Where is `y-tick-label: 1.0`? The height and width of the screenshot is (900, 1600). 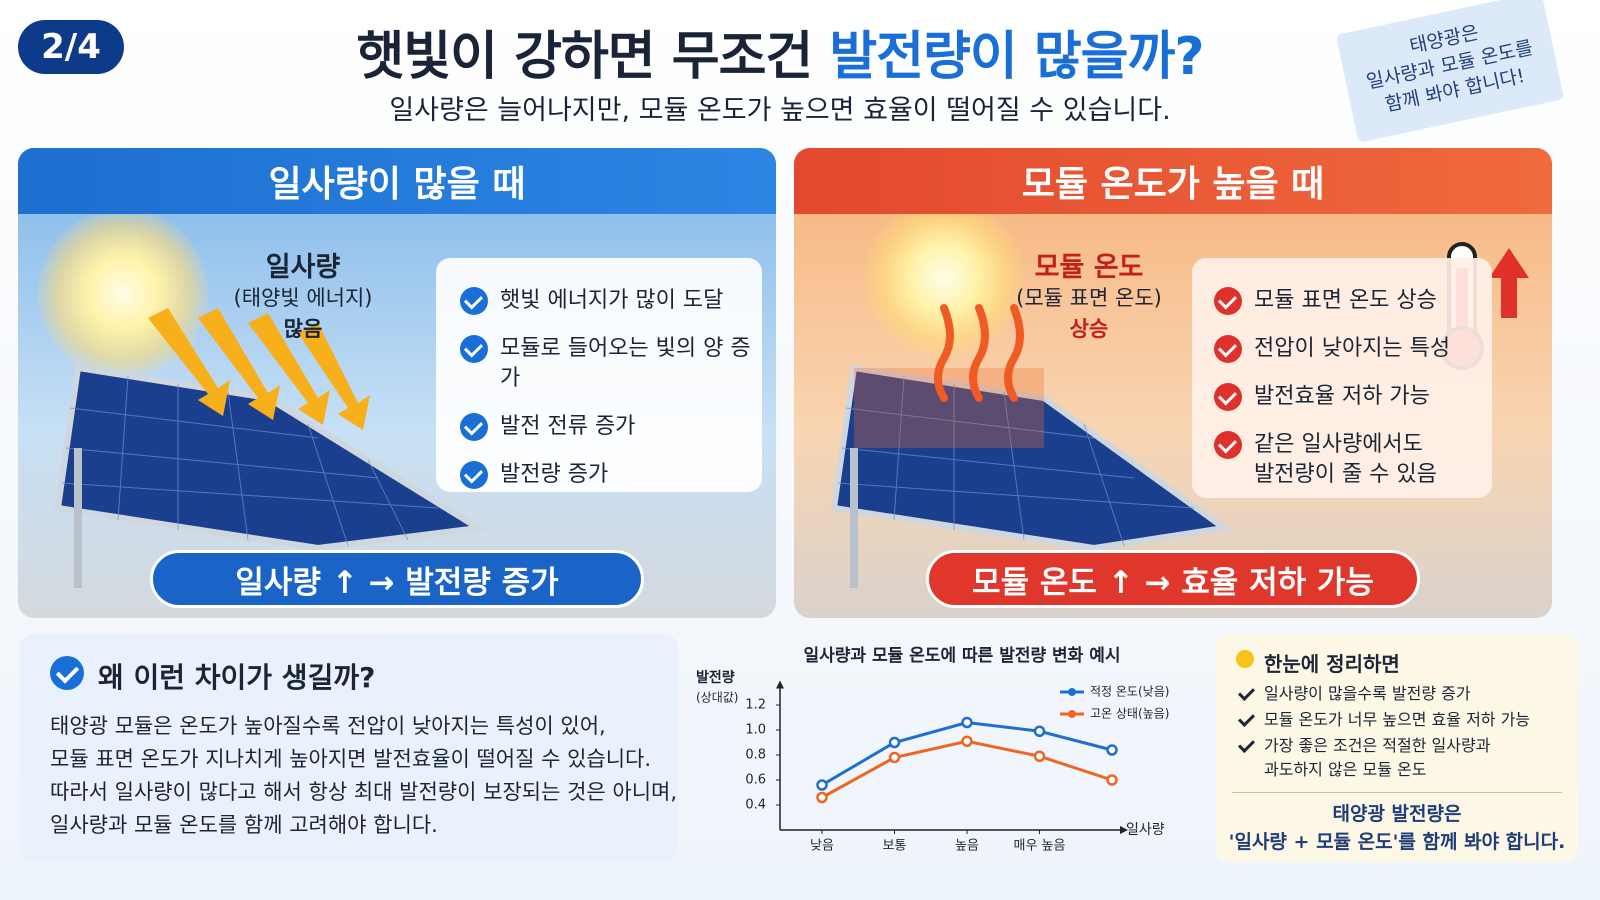 y-tick-label: 1.0 is located at coordinates (755, 730).